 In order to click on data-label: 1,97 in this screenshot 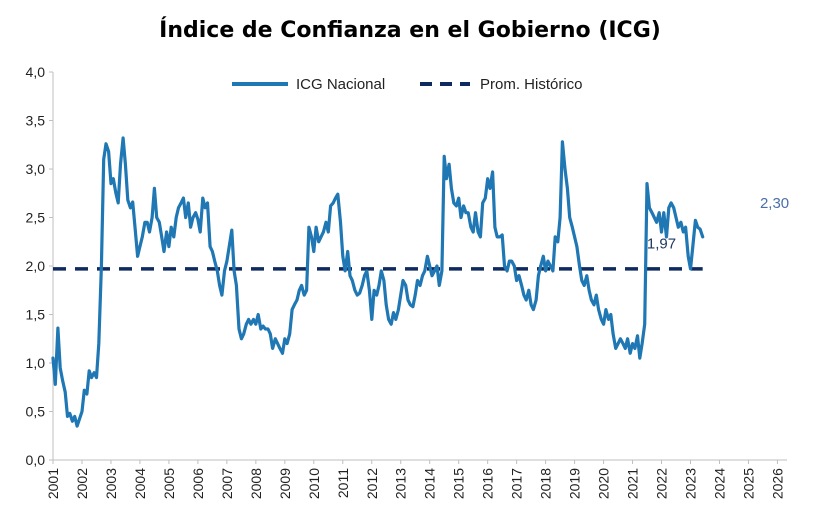, I will do `click(661, 244)`.